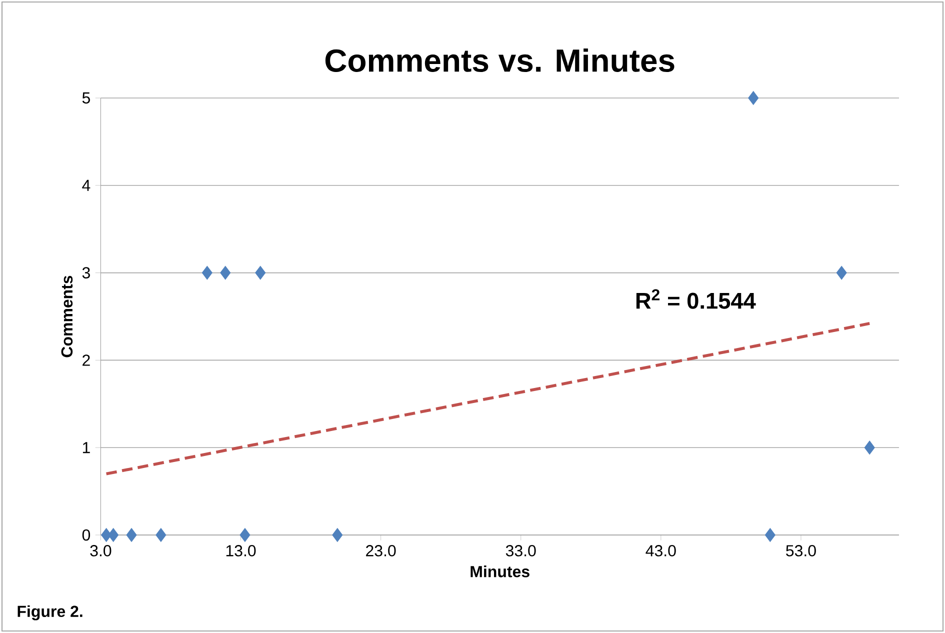  What do you see at coordinates (381, 550) in the screenshot?
I see `x-tick-label: 23.0` at bounding box center [381, 550].